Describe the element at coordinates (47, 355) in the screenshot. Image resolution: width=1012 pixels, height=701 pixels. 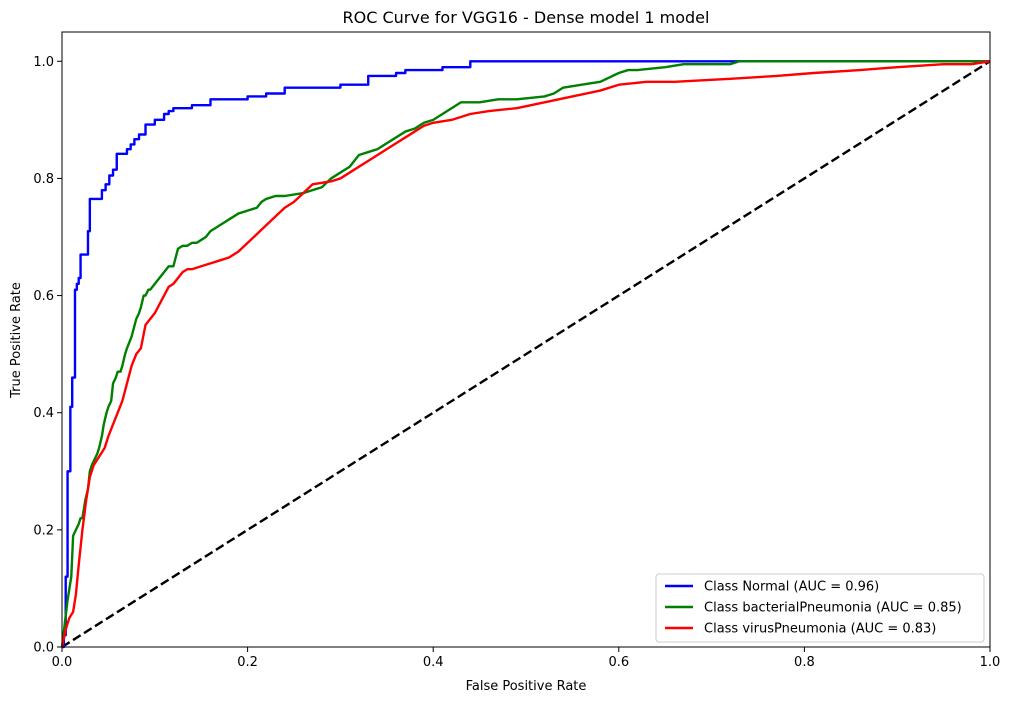
I see `y-axis-ticks: 0.0 0.2 0.4 0.6 0.8 1.0` at that location.